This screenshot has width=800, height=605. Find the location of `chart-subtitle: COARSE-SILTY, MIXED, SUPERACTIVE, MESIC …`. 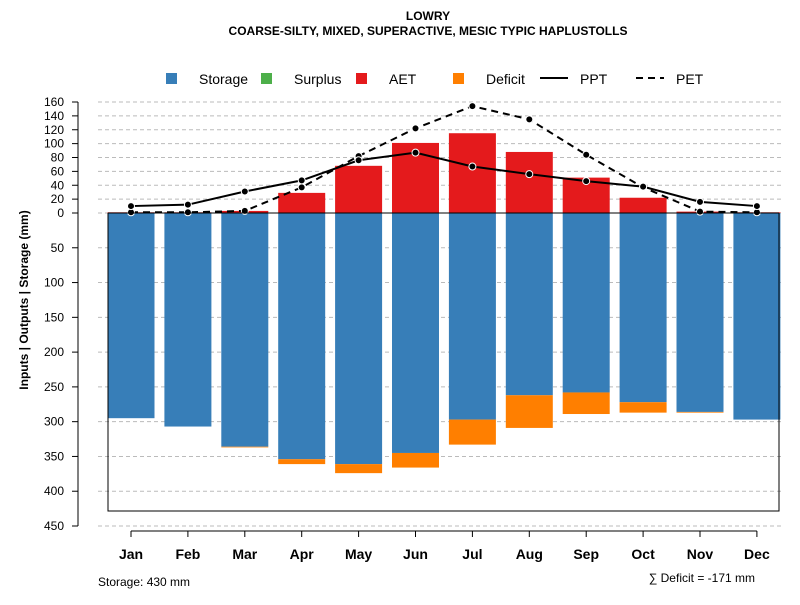

chart-subtitle: COARSE-SILTY, MIXED, SUPERACTIVE, MESIC … is located at coordinates (428, 31).